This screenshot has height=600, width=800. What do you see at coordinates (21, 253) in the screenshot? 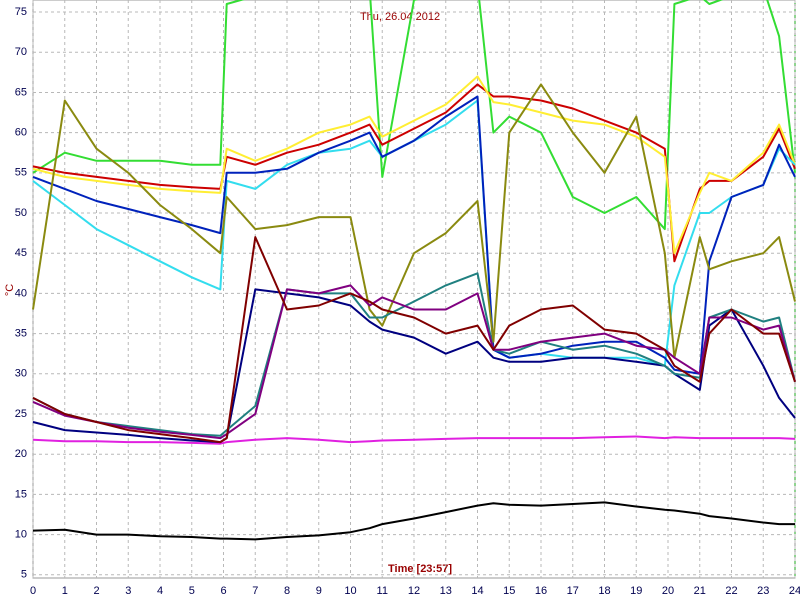
I see `y-tick-label: 45` at bounding box center [21, 253].